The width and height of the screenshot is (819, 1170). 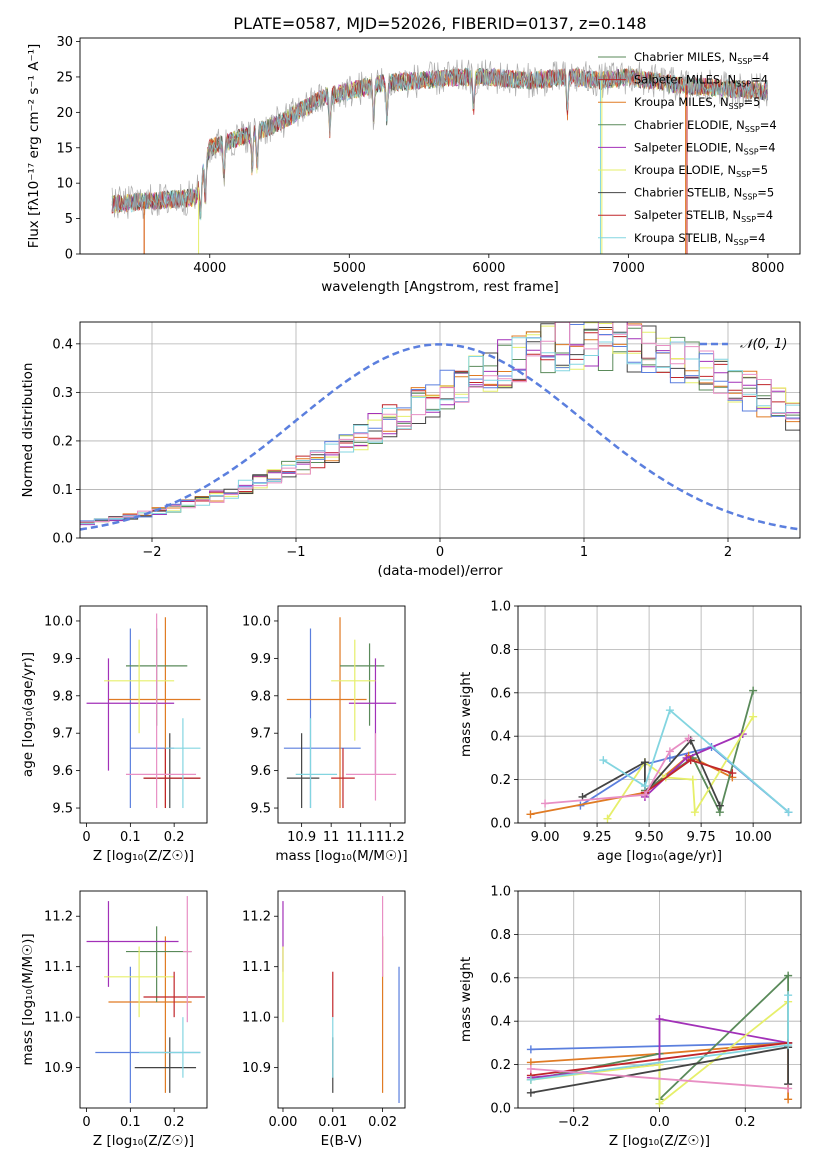 What do you see at coordinates (301, 837) in the screenshot?
I see `x-tick-label: 10.9` at bounding box center [301, 837].